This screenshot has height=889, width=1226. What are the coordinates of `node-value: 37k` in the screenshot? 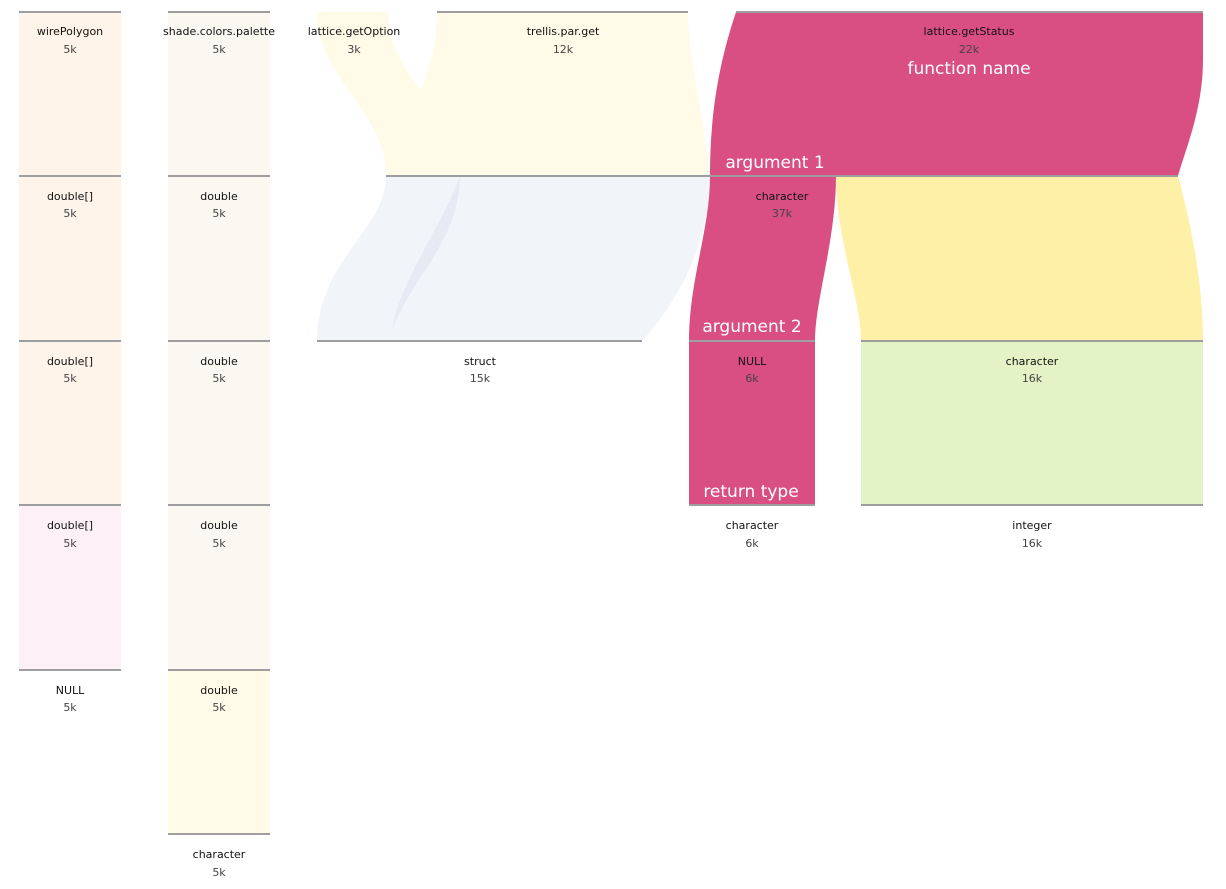 It's located at (782, 213).